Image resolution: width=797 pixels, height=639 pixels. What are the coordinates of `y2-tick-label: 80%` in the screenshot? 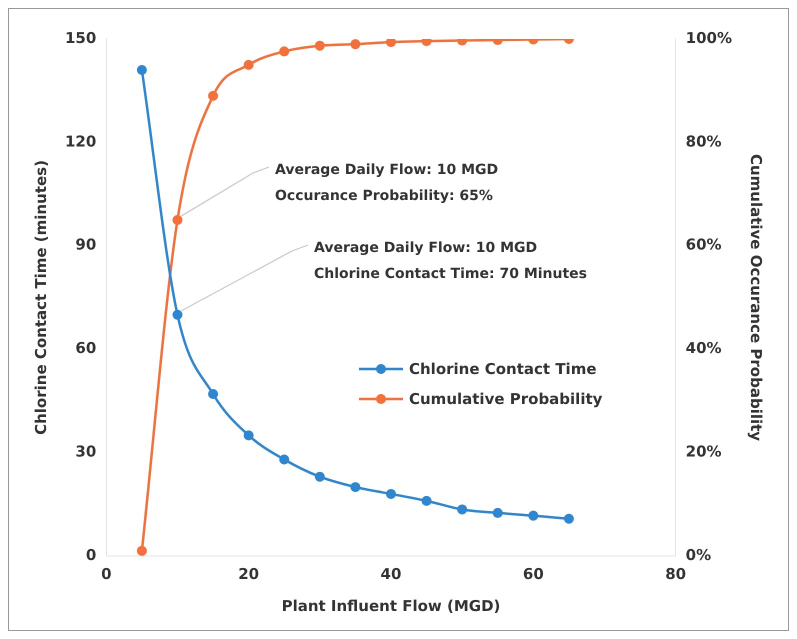 It's located at (704, 141).